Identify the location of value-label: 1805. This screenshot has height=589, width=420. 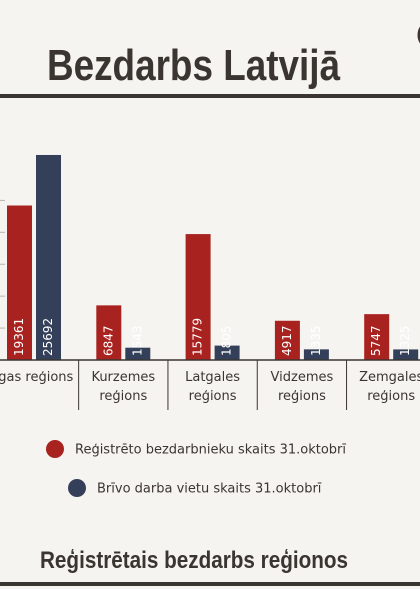
(227, 340).